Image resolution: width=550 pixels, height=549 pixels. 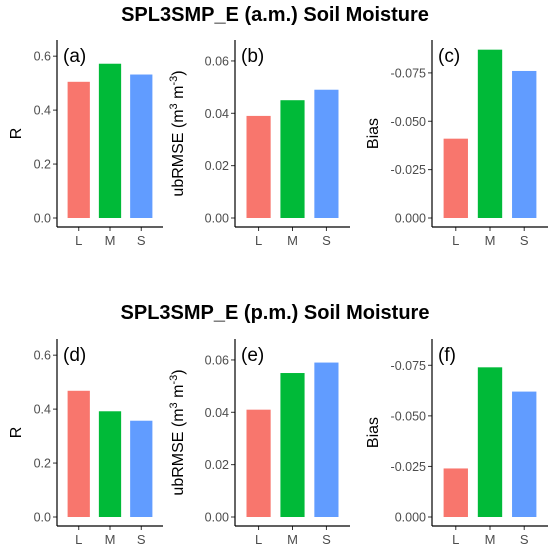 I want to click on panel-f: L M S 0.000 -0.025 -0.050 -0.075 (f) Bias, so click(x=456, y=443).